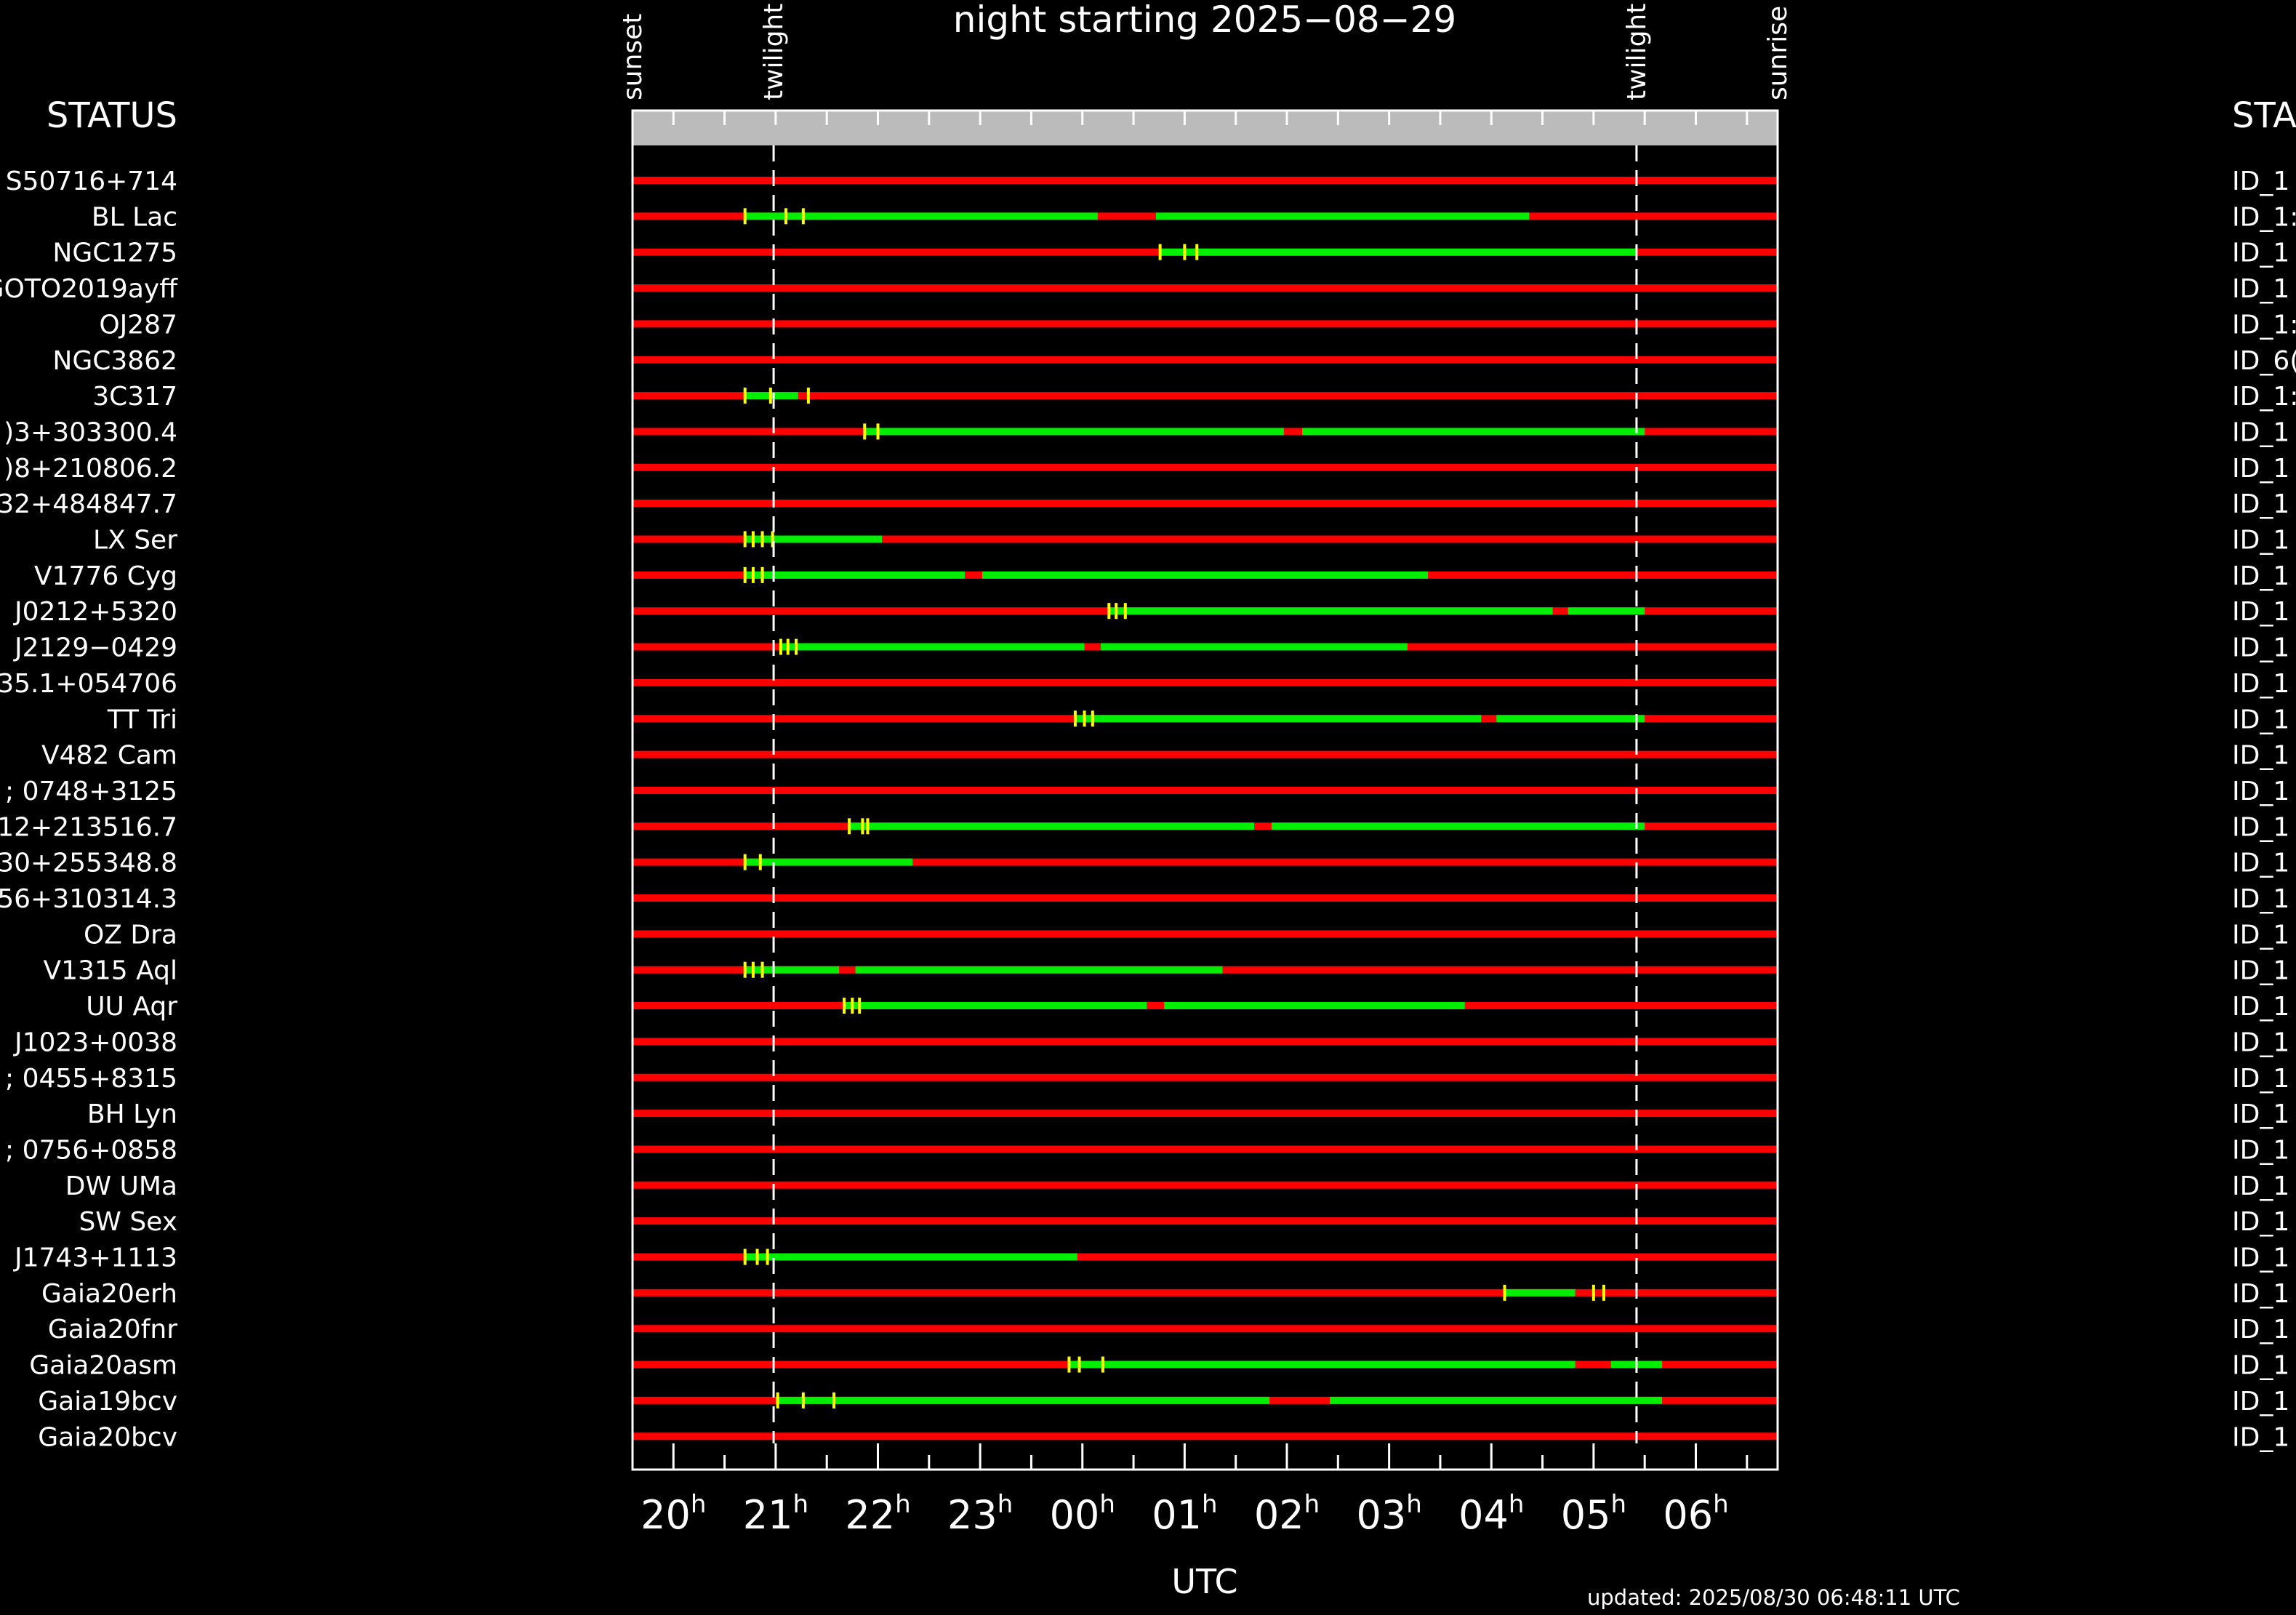 This screenshot has width=2296, height=1615. What do you see at coordinates (114, 361) in the screenshot?
I see `row-label: NGC3862` at bounding box center [114, 361].